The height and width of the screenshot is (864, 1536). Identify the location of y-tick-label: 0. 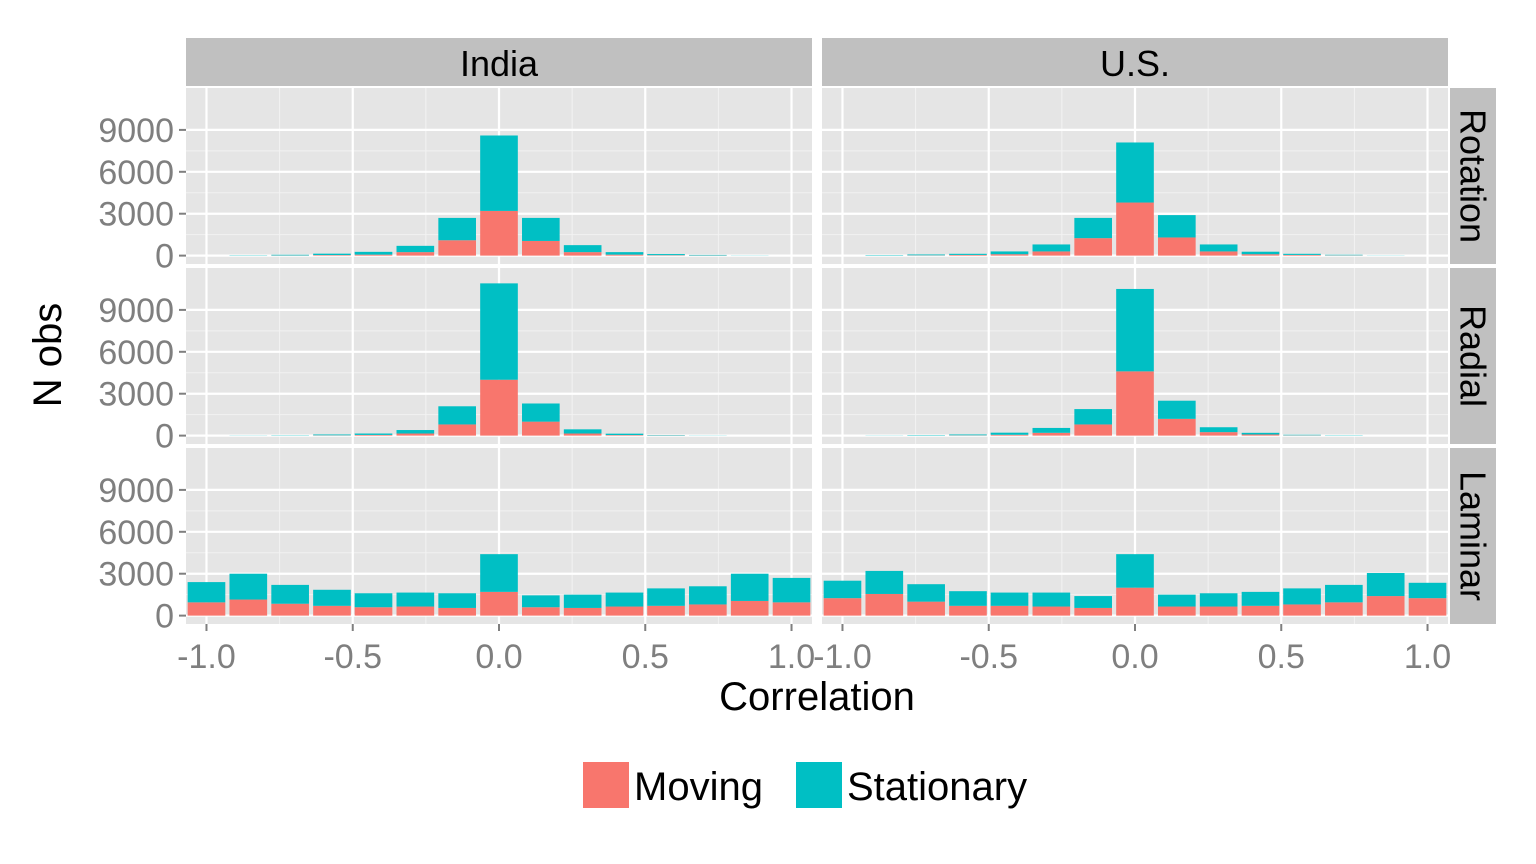
(164, 617).